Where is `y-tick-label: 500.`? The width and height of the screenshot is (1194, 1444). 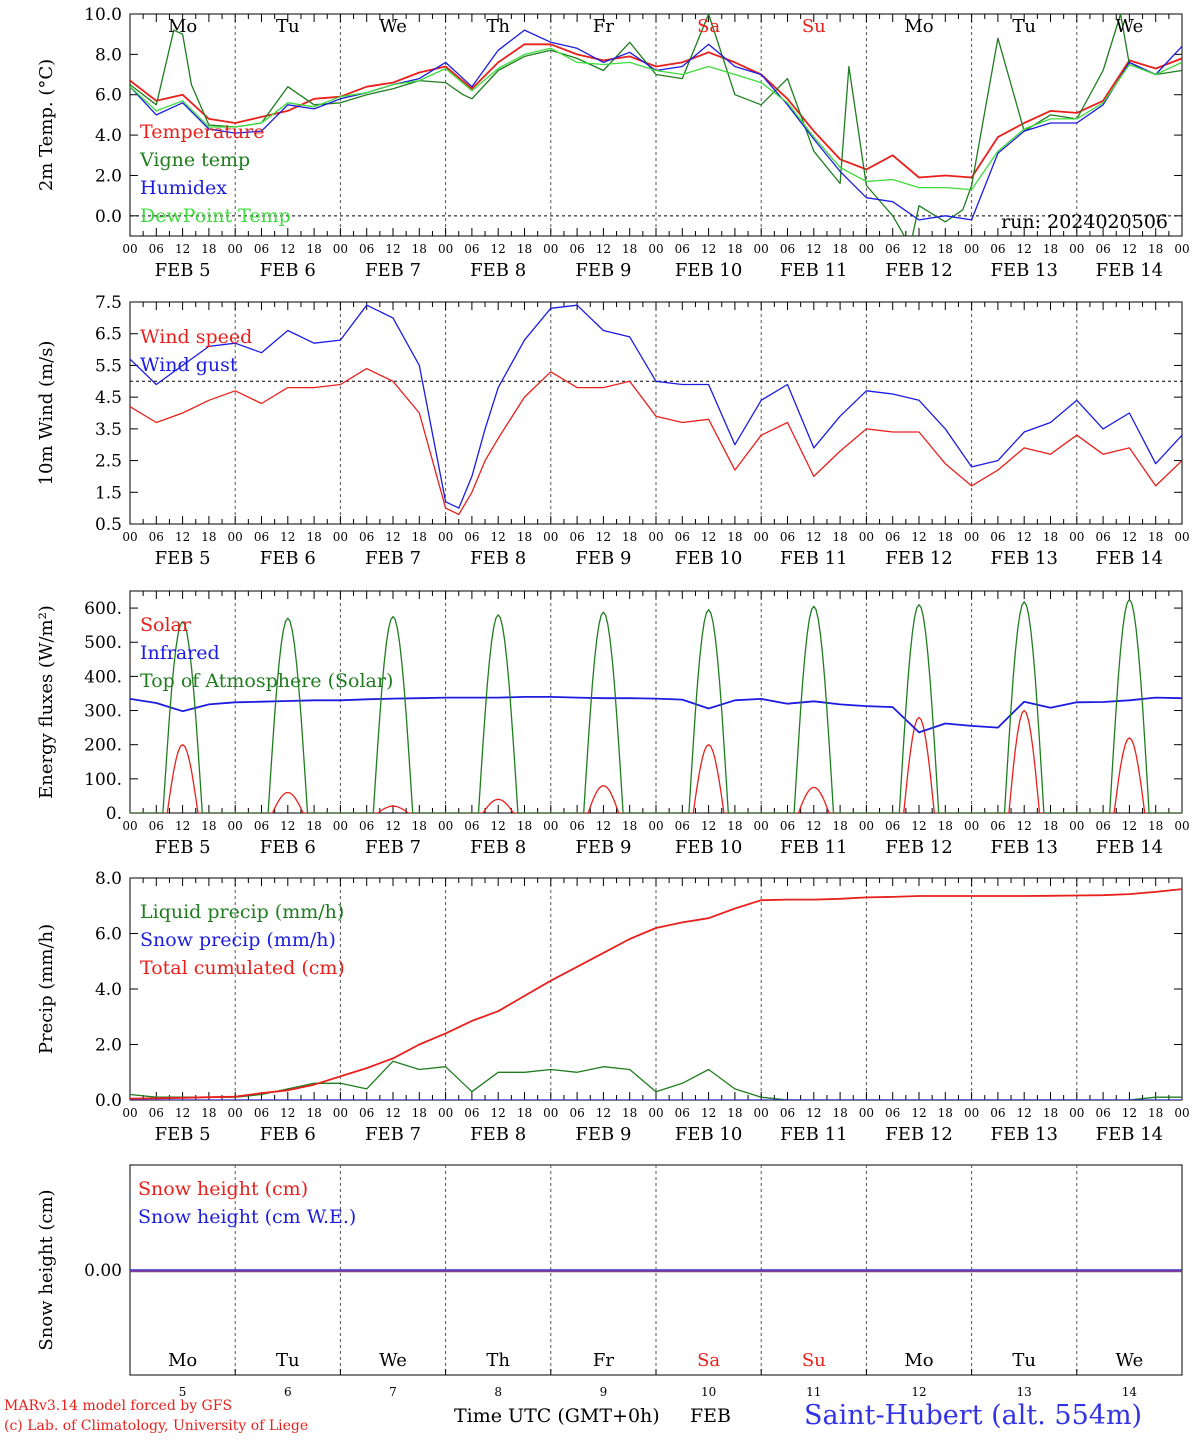 y-tick-label: 500. is located at coordinates (103, 643).